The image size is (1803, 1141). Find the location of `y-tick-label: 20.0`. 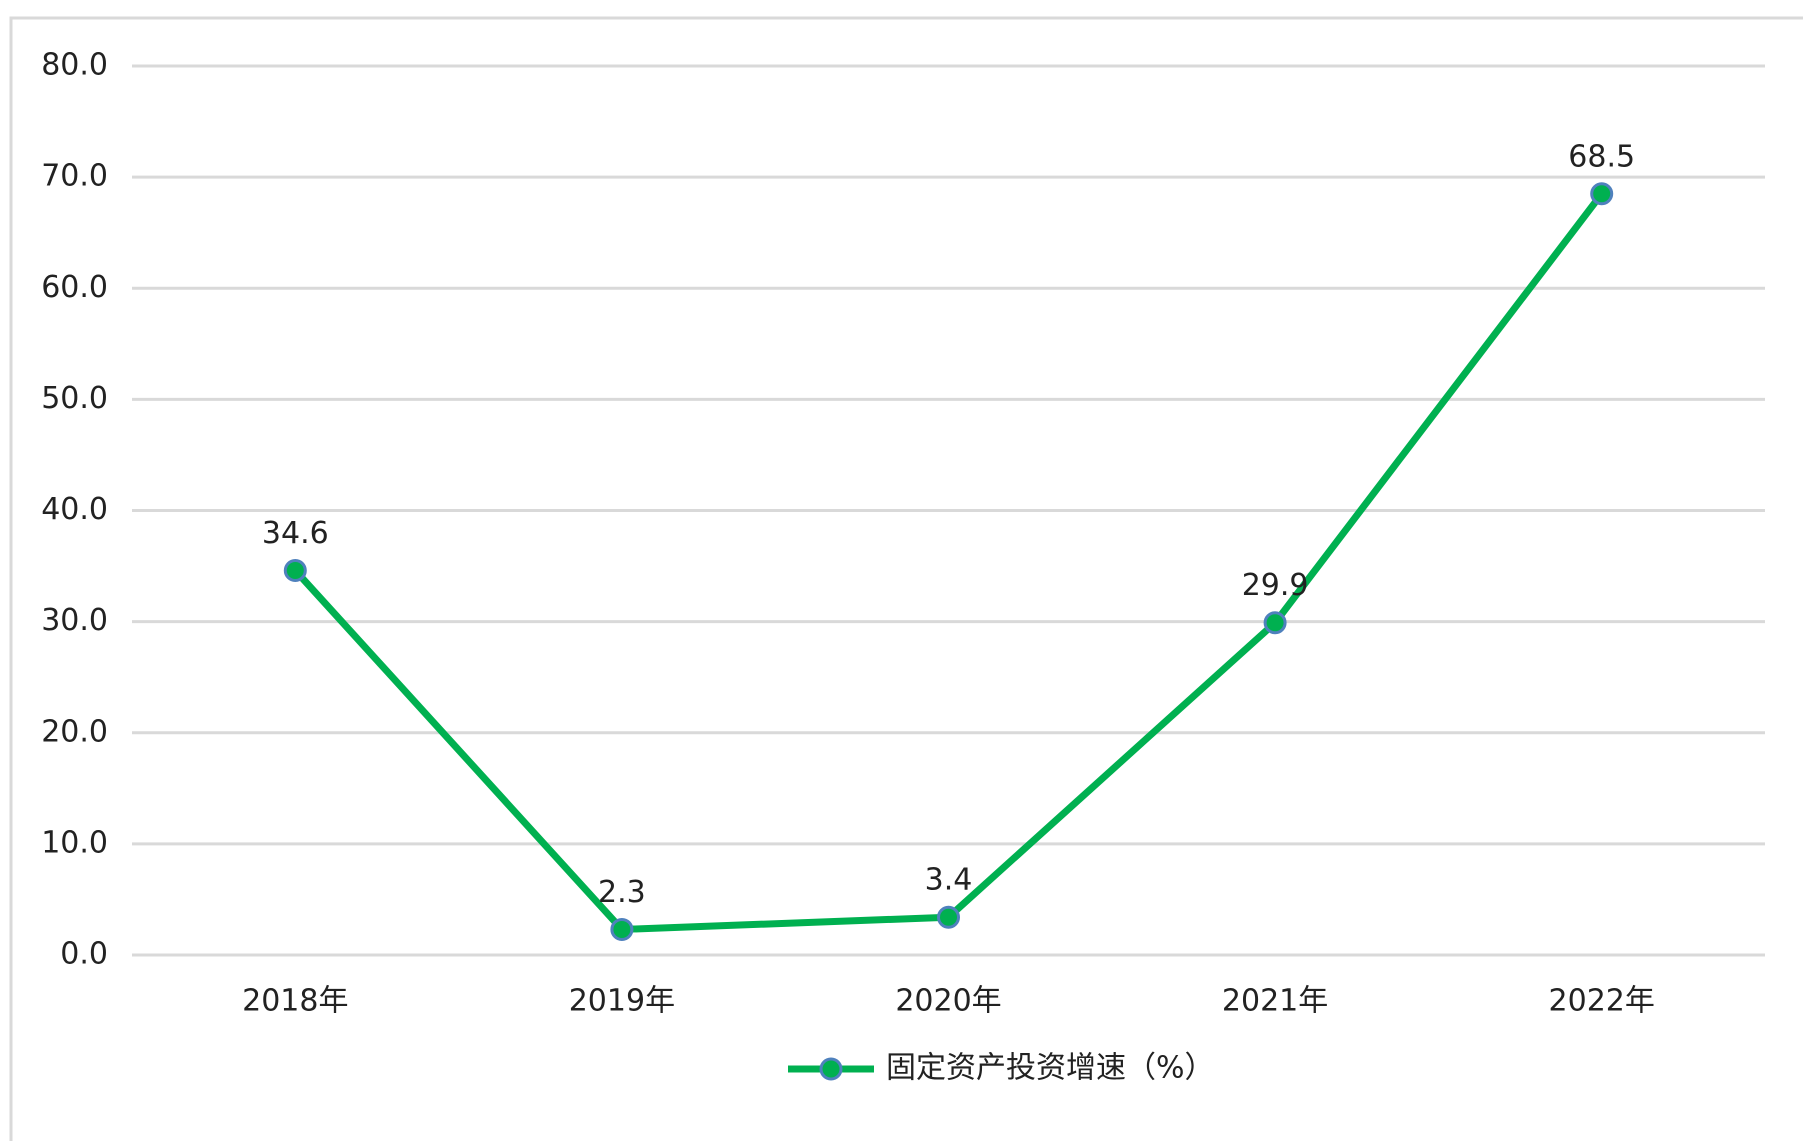

y-tick-label: 20.0 is located at coordinates (74, 731).